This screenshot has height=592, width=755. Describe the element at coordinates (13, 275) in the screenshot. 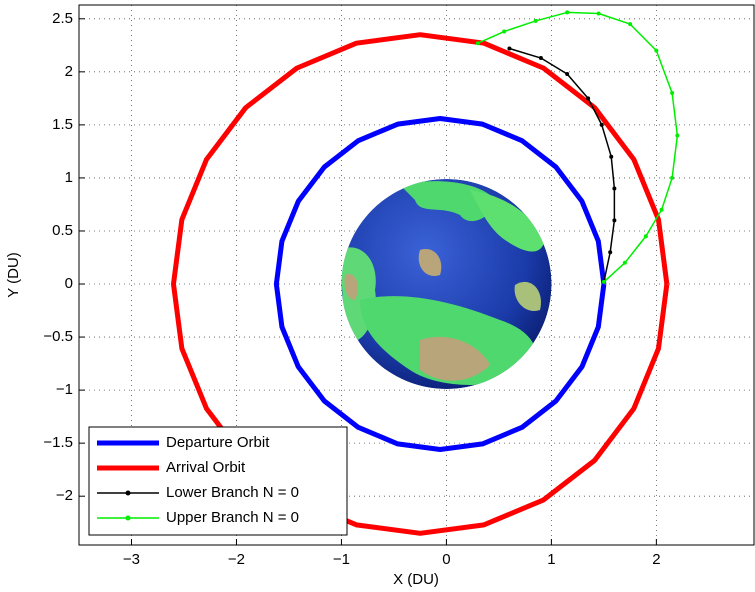

I see `y-axis-label: Y (DU)` at that location.